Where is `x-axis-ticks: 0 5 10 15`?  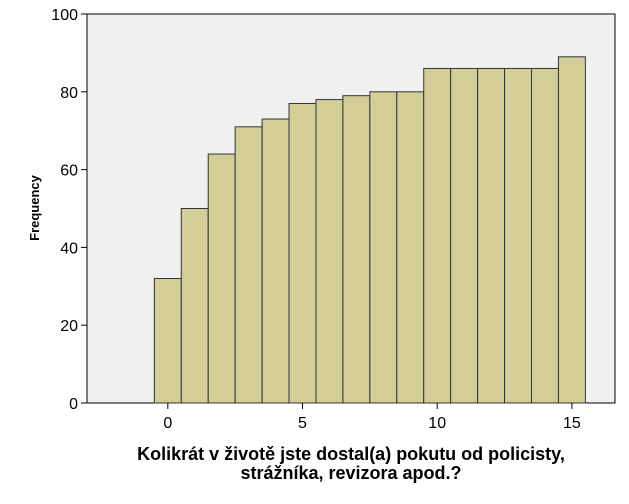 x-axis-ticks: 0 5 10 15 is located at coordinates (372, 417).